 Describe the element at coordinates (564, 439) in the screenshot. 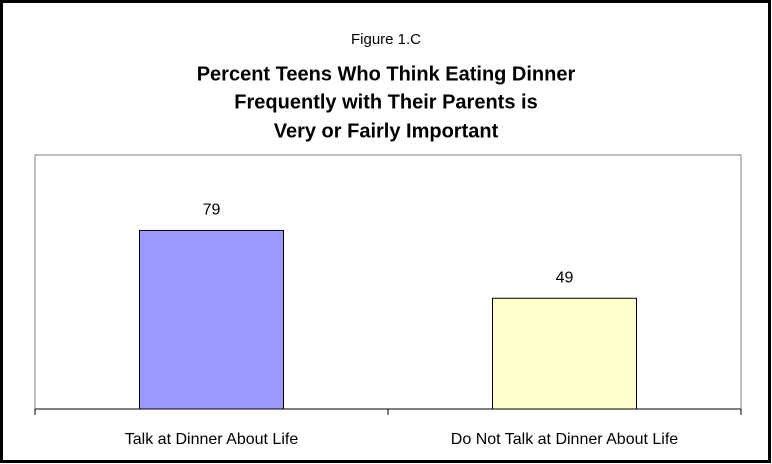

I see `x-tick-label: Do Not Talk at Dinner About Life` at that location.